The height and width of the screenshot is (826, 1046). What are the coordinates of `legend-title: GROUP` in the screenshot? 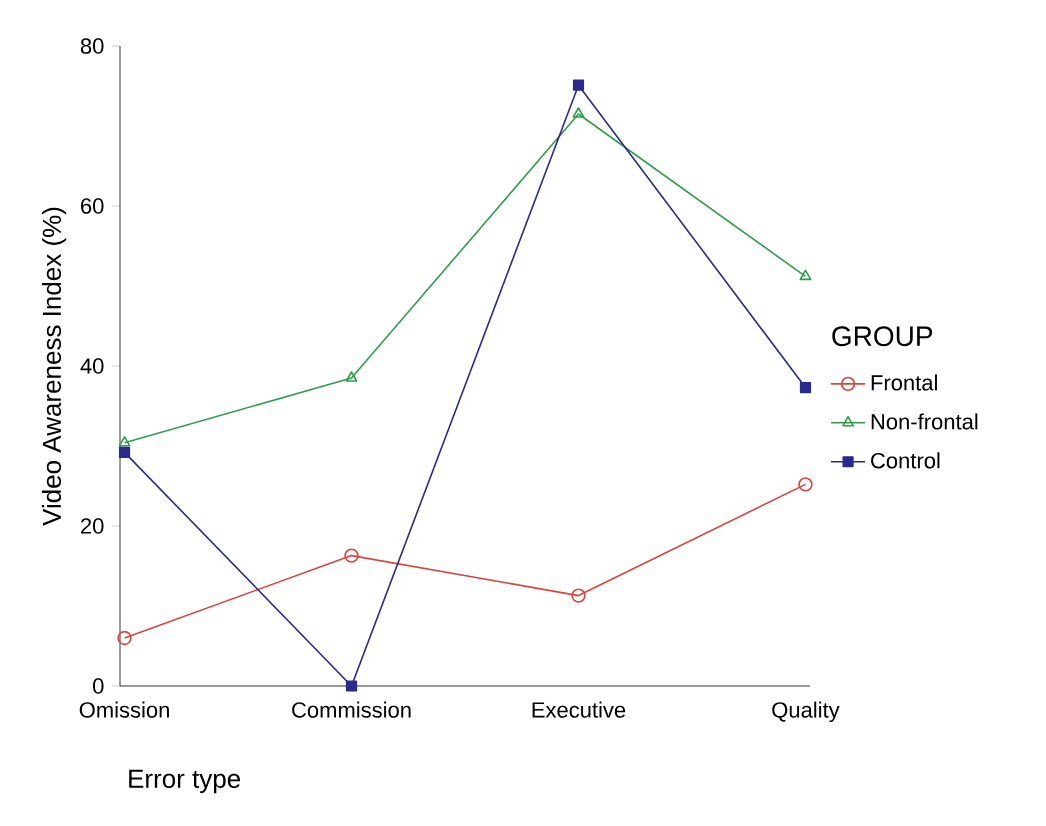 It's located at (882, 336).